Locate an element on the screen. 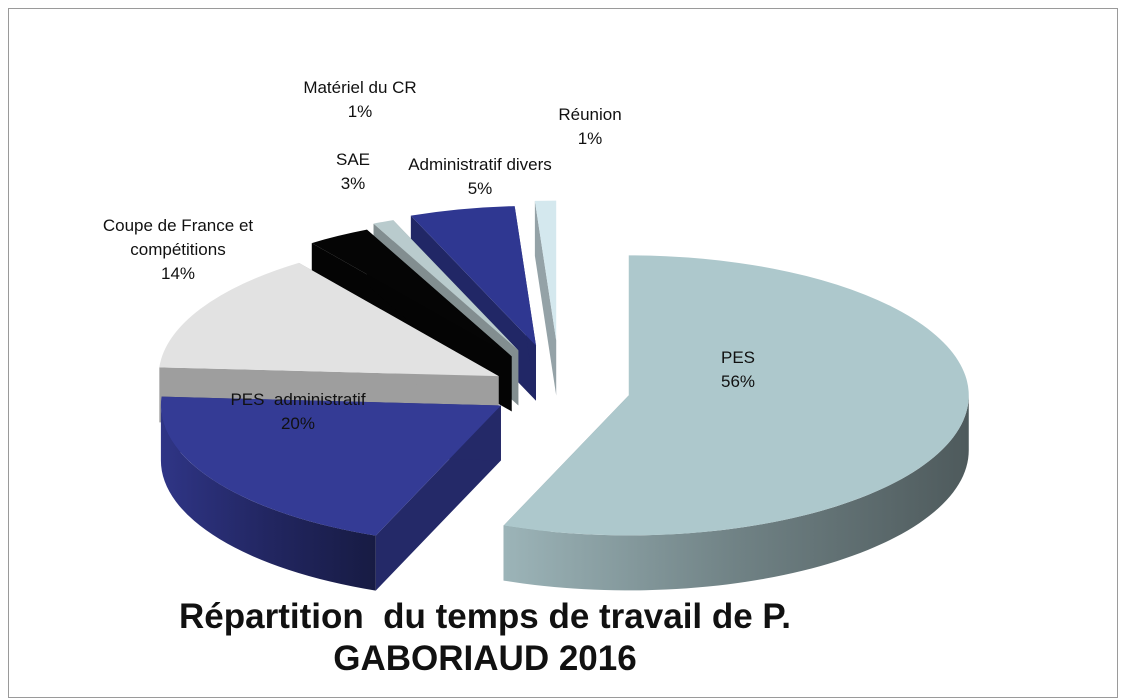 The width and height of the screenshot is (1126, 698). slice-name: PES administratif is located at coordinates (298, 399).